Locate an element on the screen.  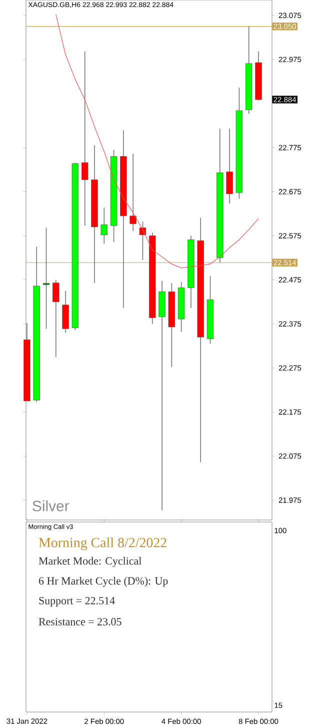
text: Support = 22.514 is located at coordinates (77, 602).